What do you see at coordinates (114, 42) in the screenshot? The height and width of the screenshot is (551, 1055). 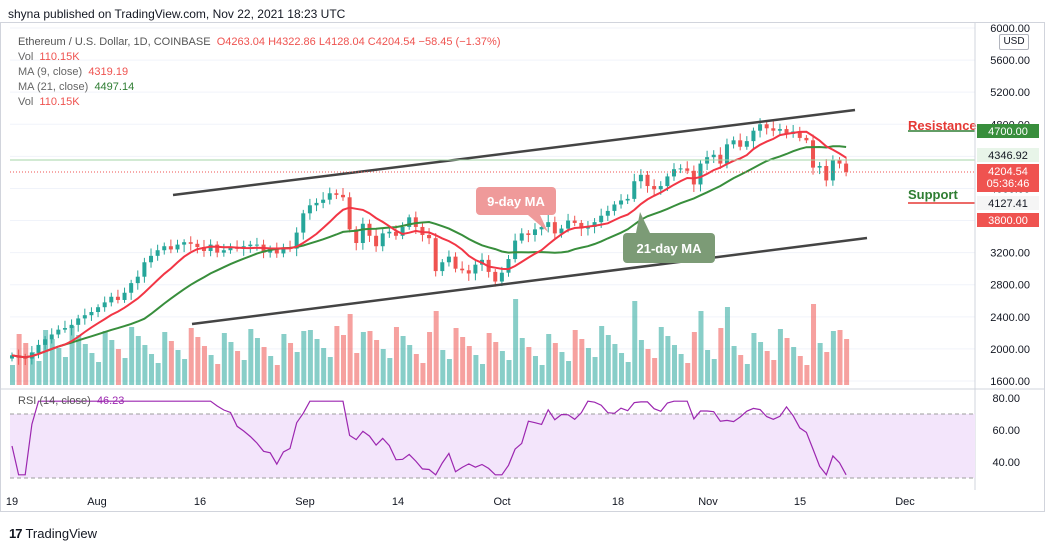 I see `symbol-label: Ethereum / U.S. Dollar, 1D, COINBASE` at bounding box center [114, 42].